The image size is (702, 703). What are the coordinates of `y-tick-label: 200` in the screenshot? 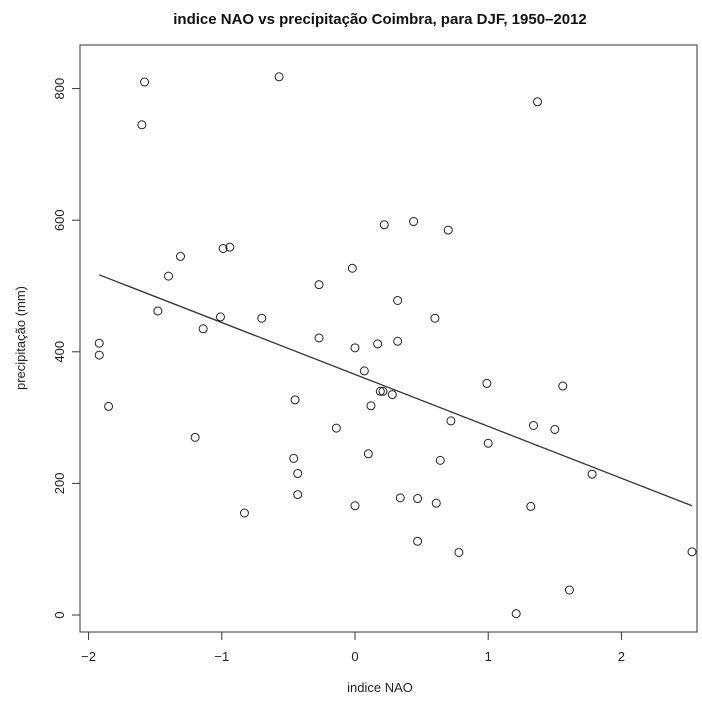 It's located at (59, 484).